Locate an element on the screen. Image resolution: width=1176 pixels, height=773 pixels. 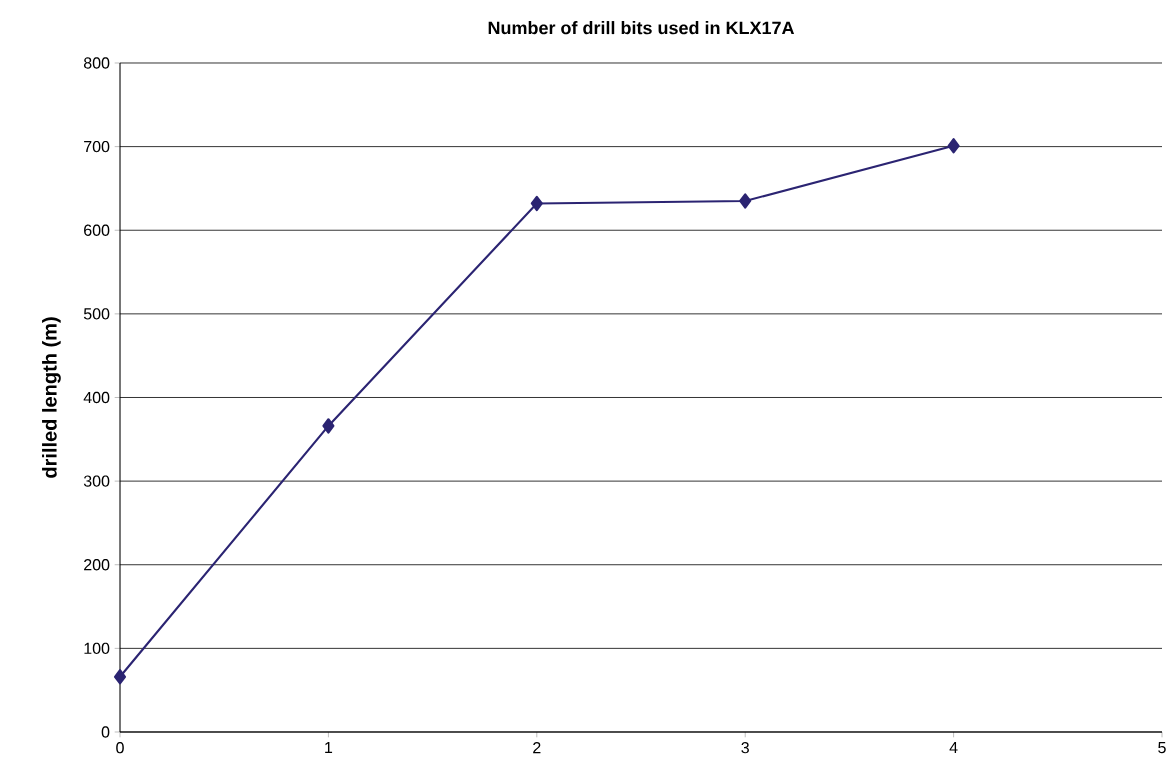
x-tick-label: 3 is located at coordinates (745, 748).